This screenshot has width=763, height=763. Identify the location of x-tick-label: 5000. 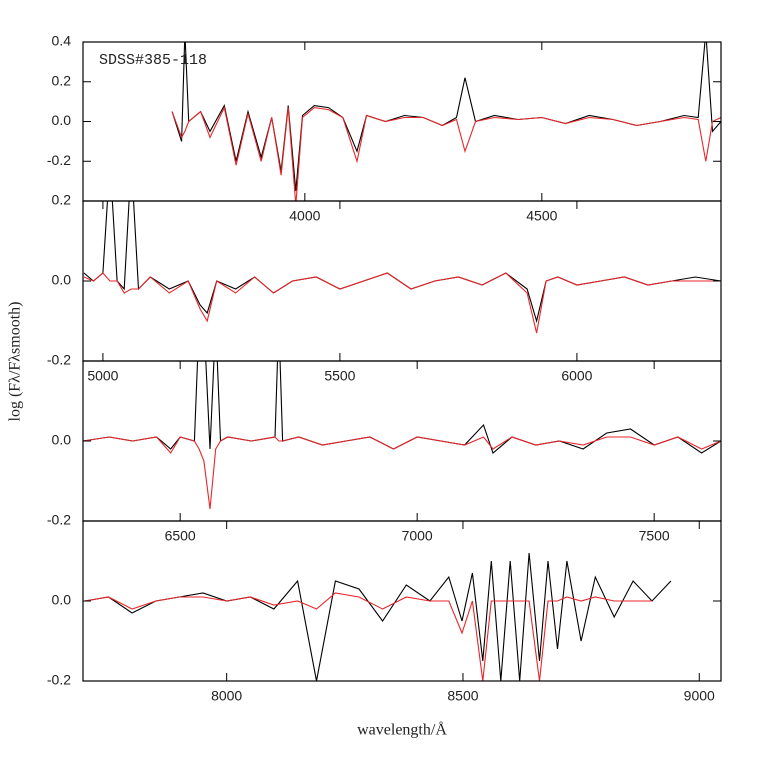
(102, 376).